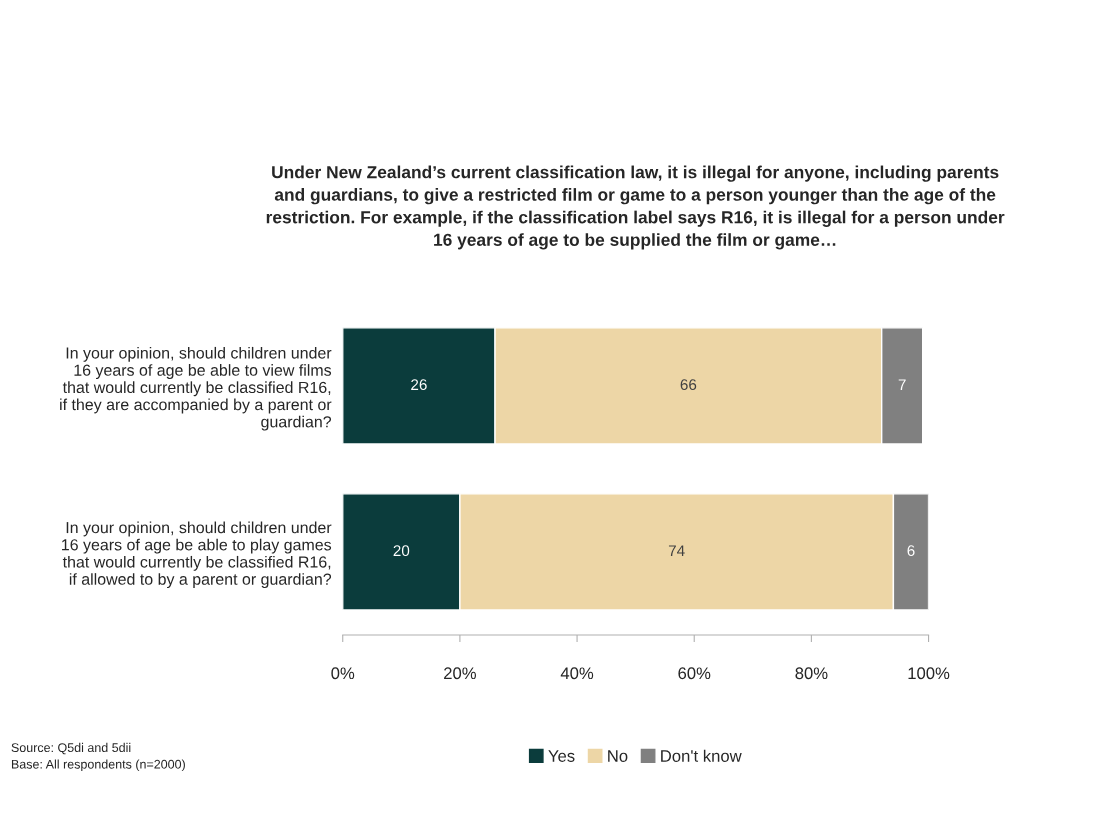 Image resolution: width=1095 pixels, height=830 pixels. I want to click on data-label: 20, so click(401, 551).